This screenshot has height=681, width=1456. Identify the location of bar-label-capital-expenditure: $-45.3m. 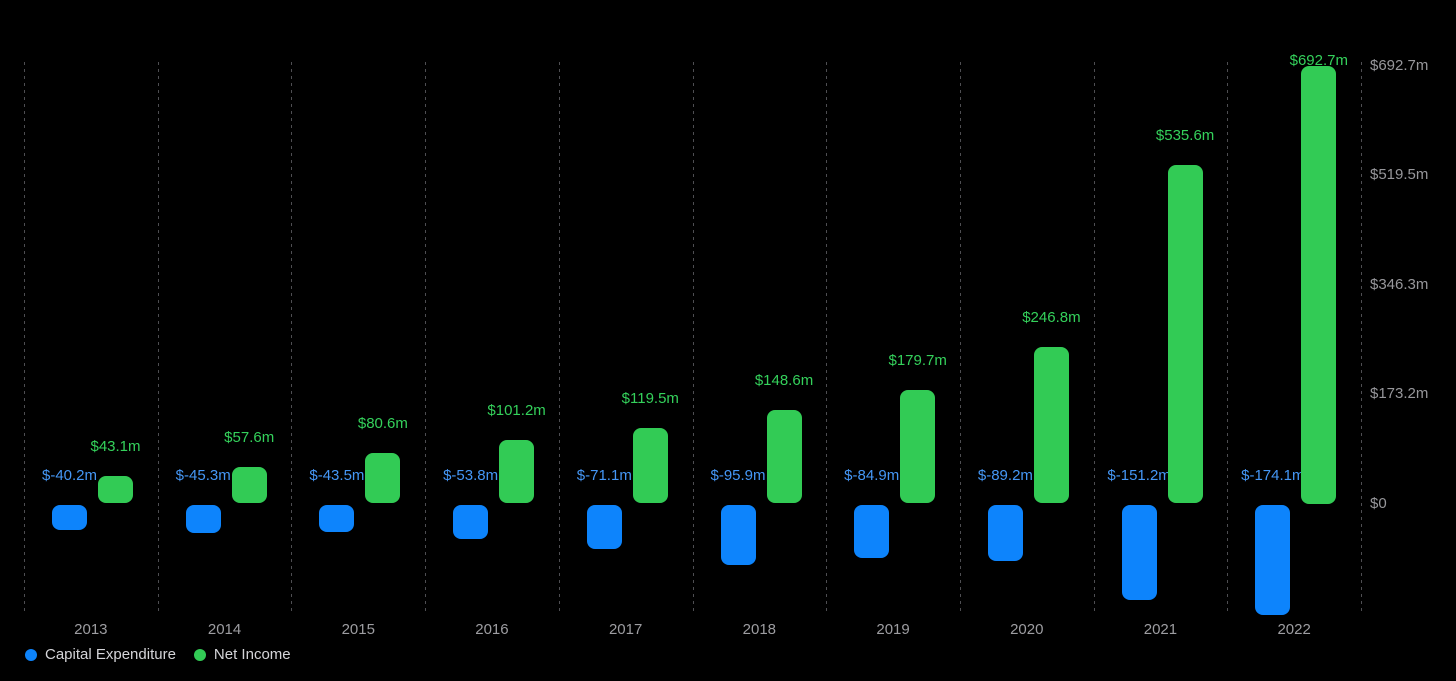
(203, 475).